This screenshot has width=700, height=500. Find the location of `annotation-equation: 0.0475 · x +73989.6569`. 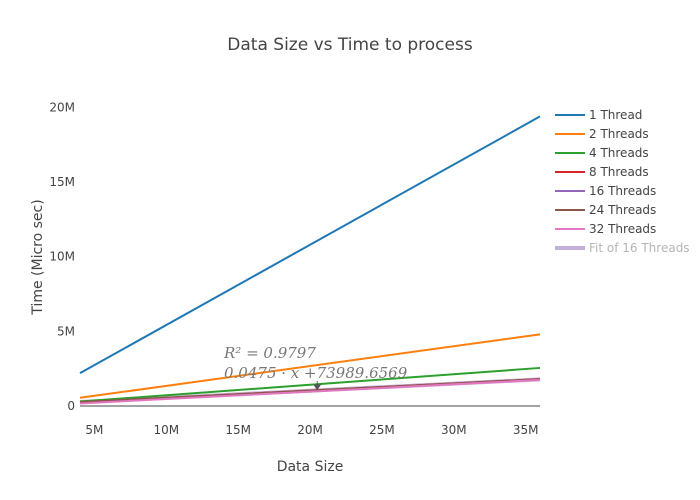

annotation-equation: 0.0475 · x +73989.6569 is located at coordinates (316, 373).